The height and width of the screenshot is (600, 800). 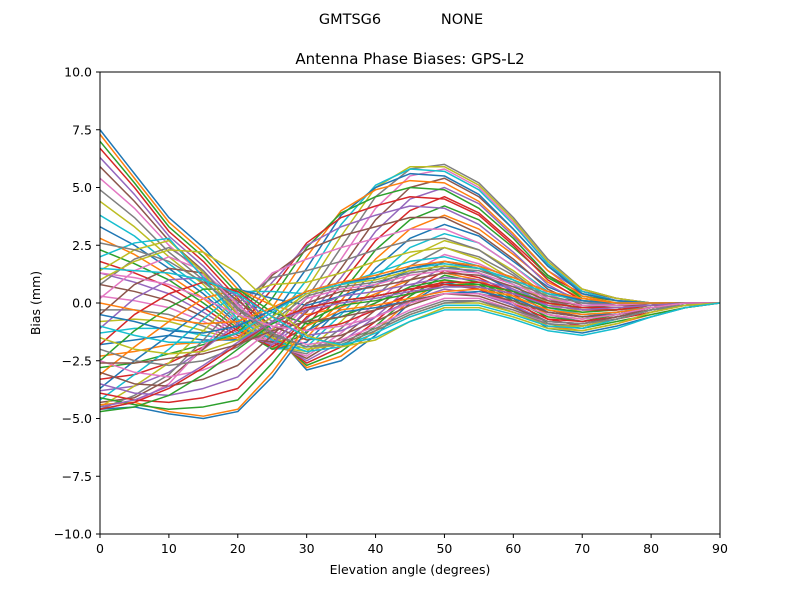 What do you see at coordinates (444, 548) in the screenshot?
I see `x-tick-label: 50` at bounding box center [444, 548].